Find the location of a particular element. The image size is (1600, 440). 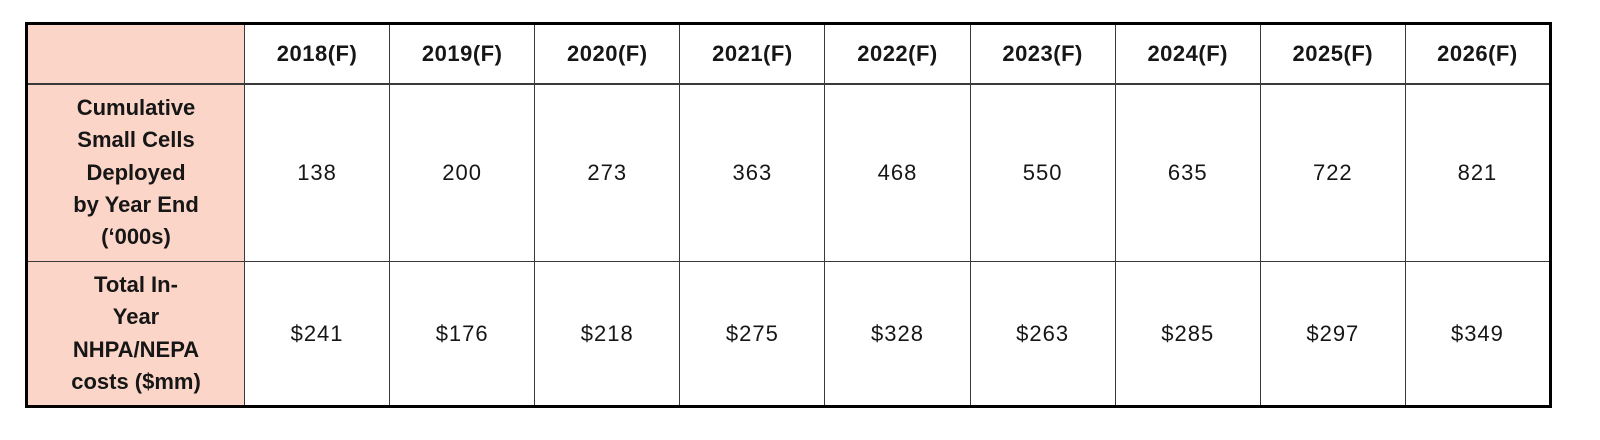

data-cell: 550 is located at coordinates (1042, 172).